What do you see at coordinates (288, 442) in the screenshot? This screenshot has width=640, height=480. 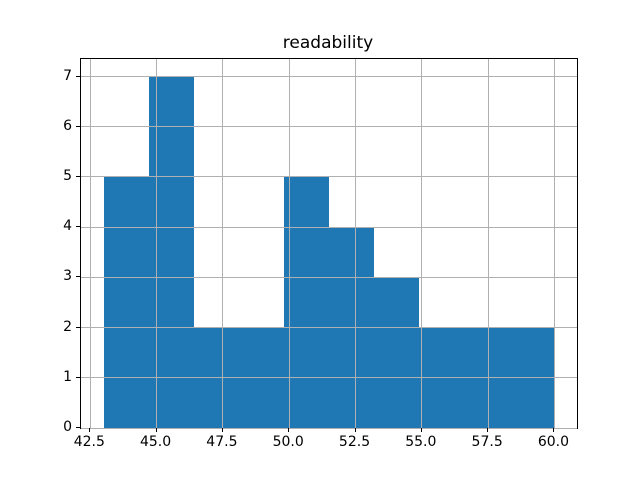 I see `x-tick-label: 50.0` at bounding box center [288, 442].